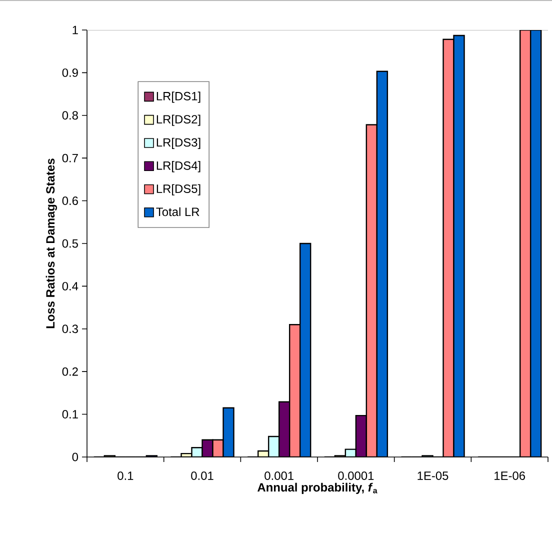  What do you see at coordinates (70, 414) in the screenshot?
I see `y-tick-label: 0.1` at bounding box center [70, 414].